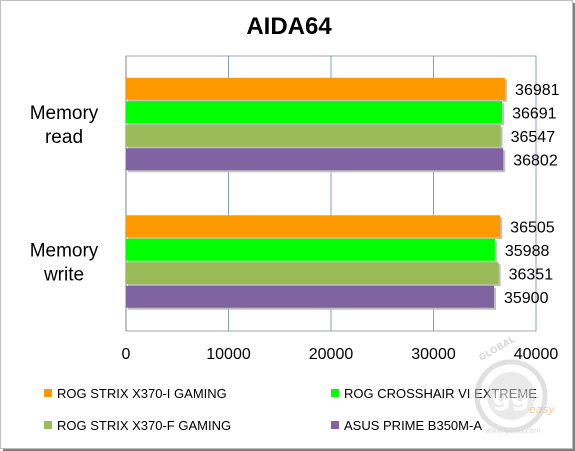  Describe the element at coordinates (126, 354) in the screenshot. I see `x-tick-label: 0` at that location.